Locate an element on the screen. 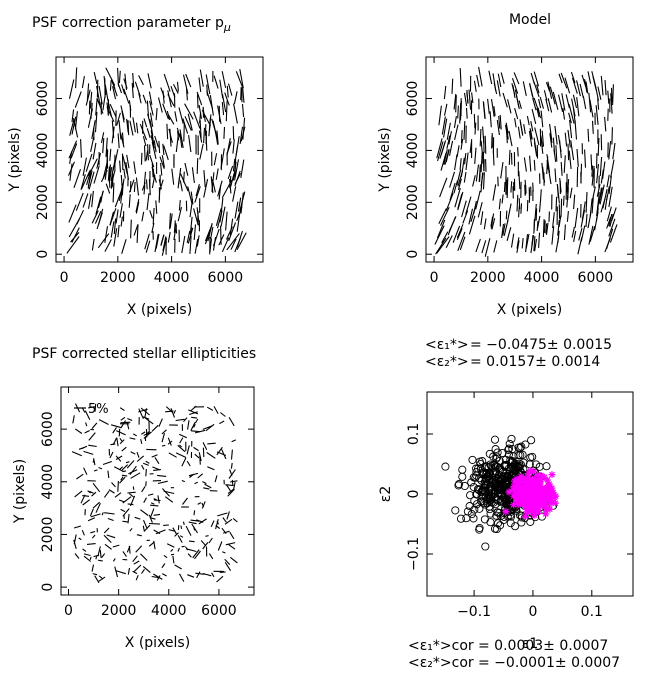 Image resolution: width=645 pixels, height=673 pixels. x-tick-label: 6000 is located at coordinates (226, 278).